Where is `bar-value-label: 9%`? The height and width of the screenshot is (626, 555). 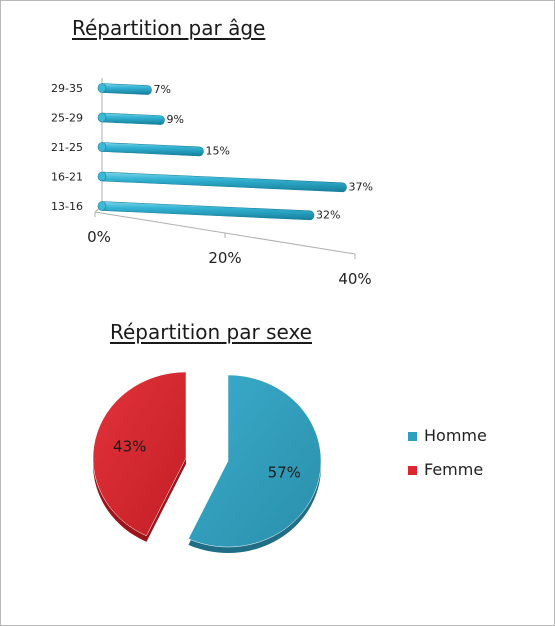 bar-value-label: 9% is located at coordinates (175, 119).